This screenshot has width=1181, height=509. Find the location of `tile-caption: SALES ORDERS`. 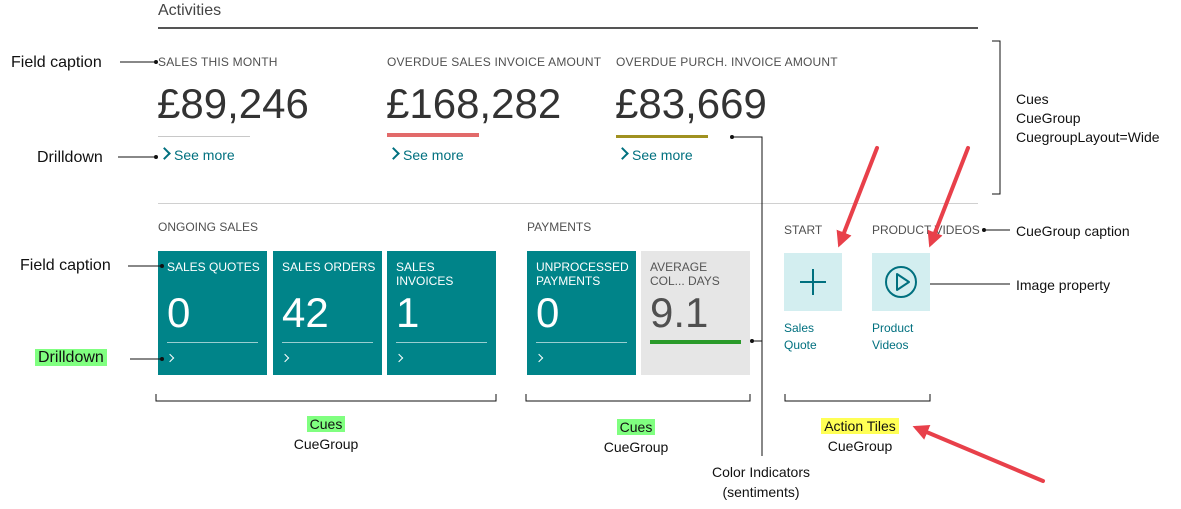

tile-caption: SALES ORDERS is located at coordinates (329, 267).